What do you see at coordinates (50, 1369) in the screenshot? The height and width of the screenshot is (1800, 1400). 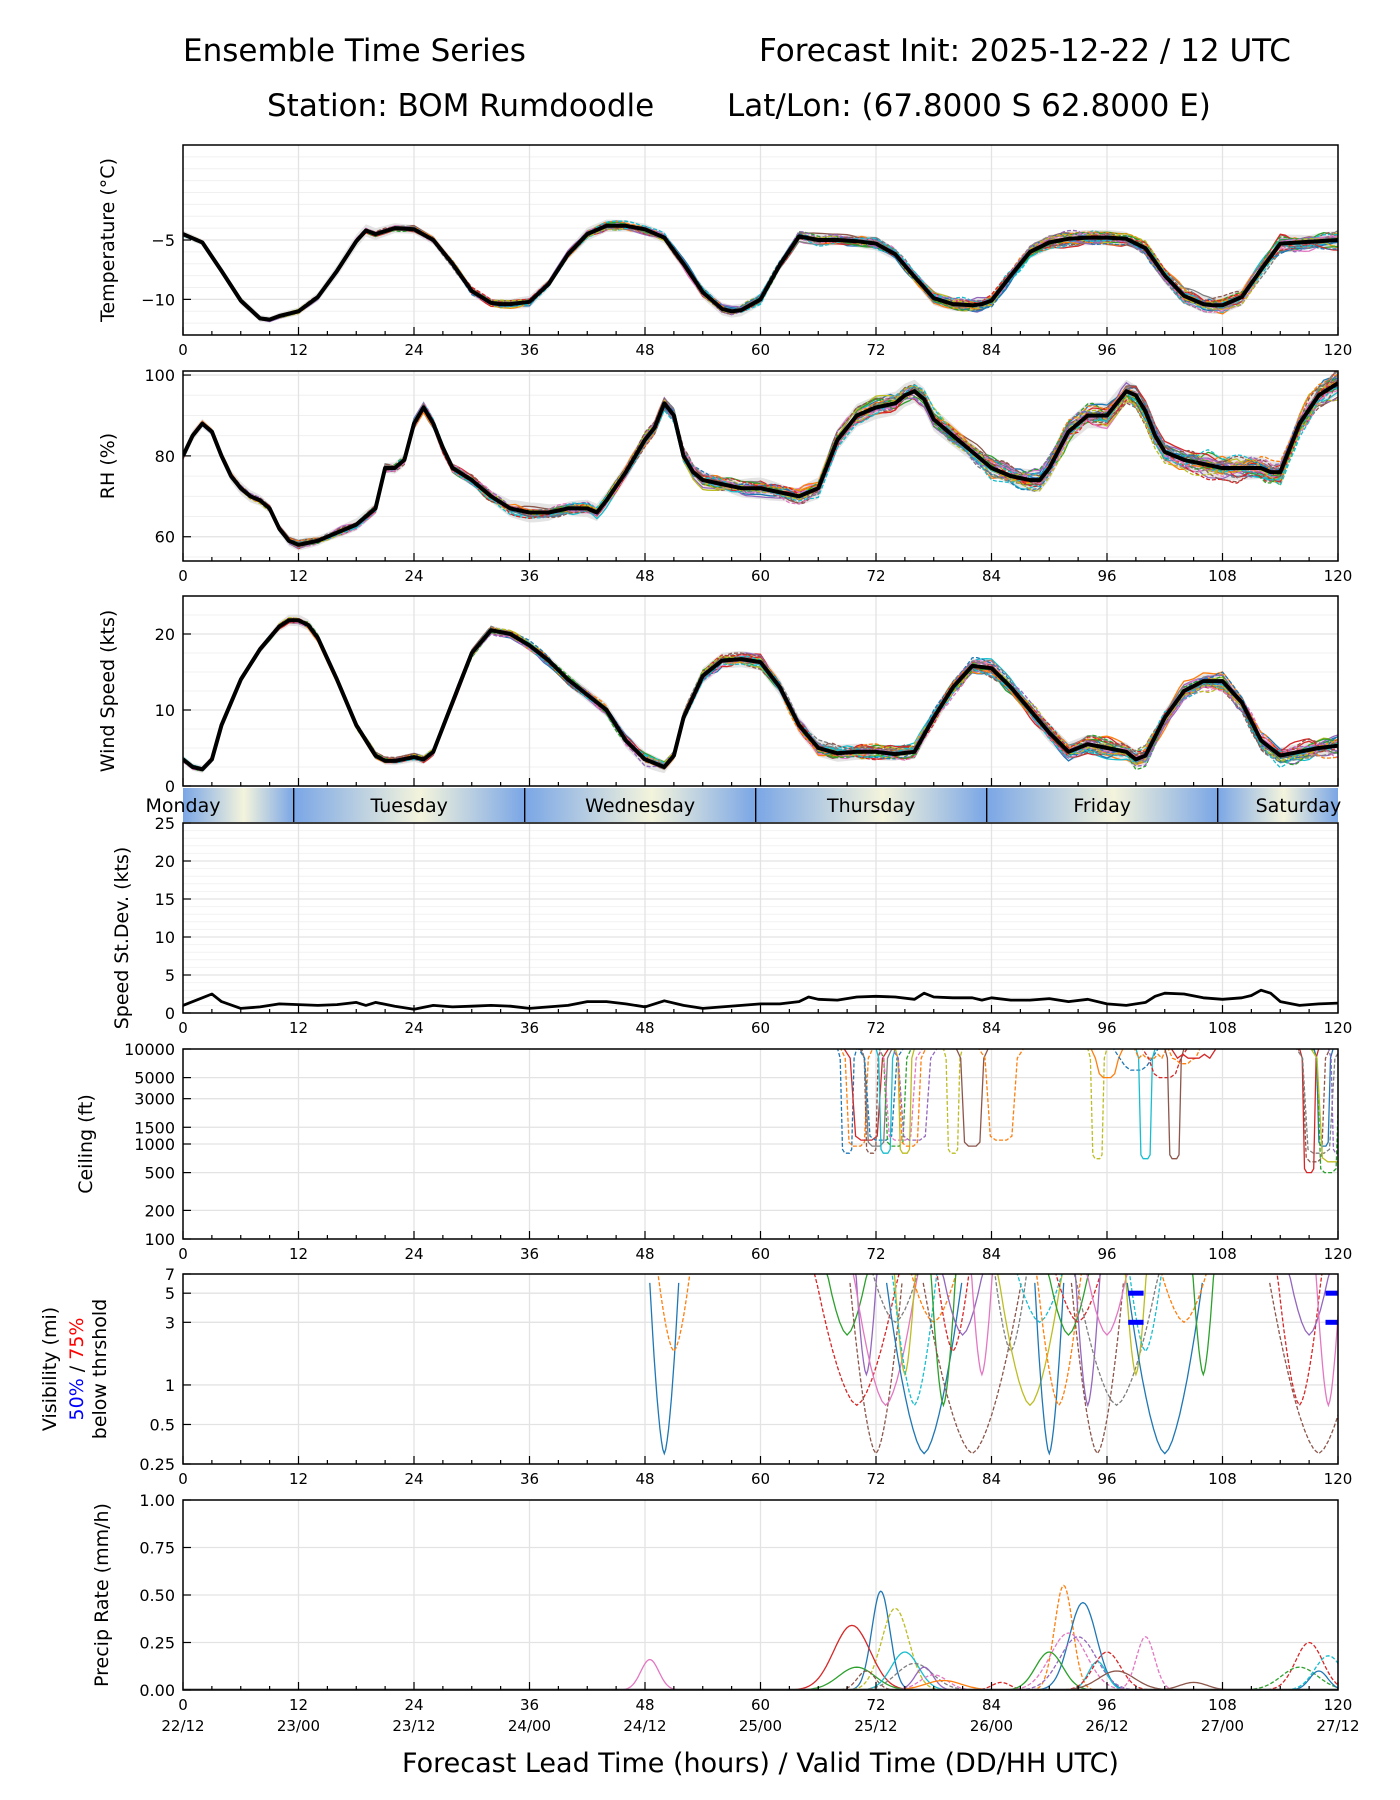 I see `visibility-ylabel: Visibility (mi)` at bounding box center [50, 1369].